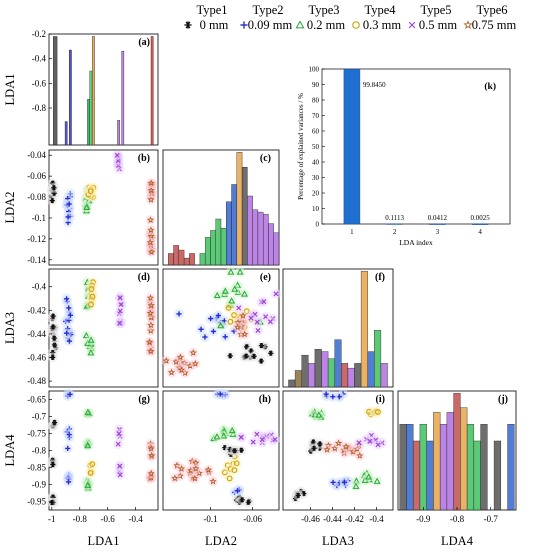 The height and width of the screenshot is (555, 540). I want to click on legend-type-2: Type2, so click(267, 10).